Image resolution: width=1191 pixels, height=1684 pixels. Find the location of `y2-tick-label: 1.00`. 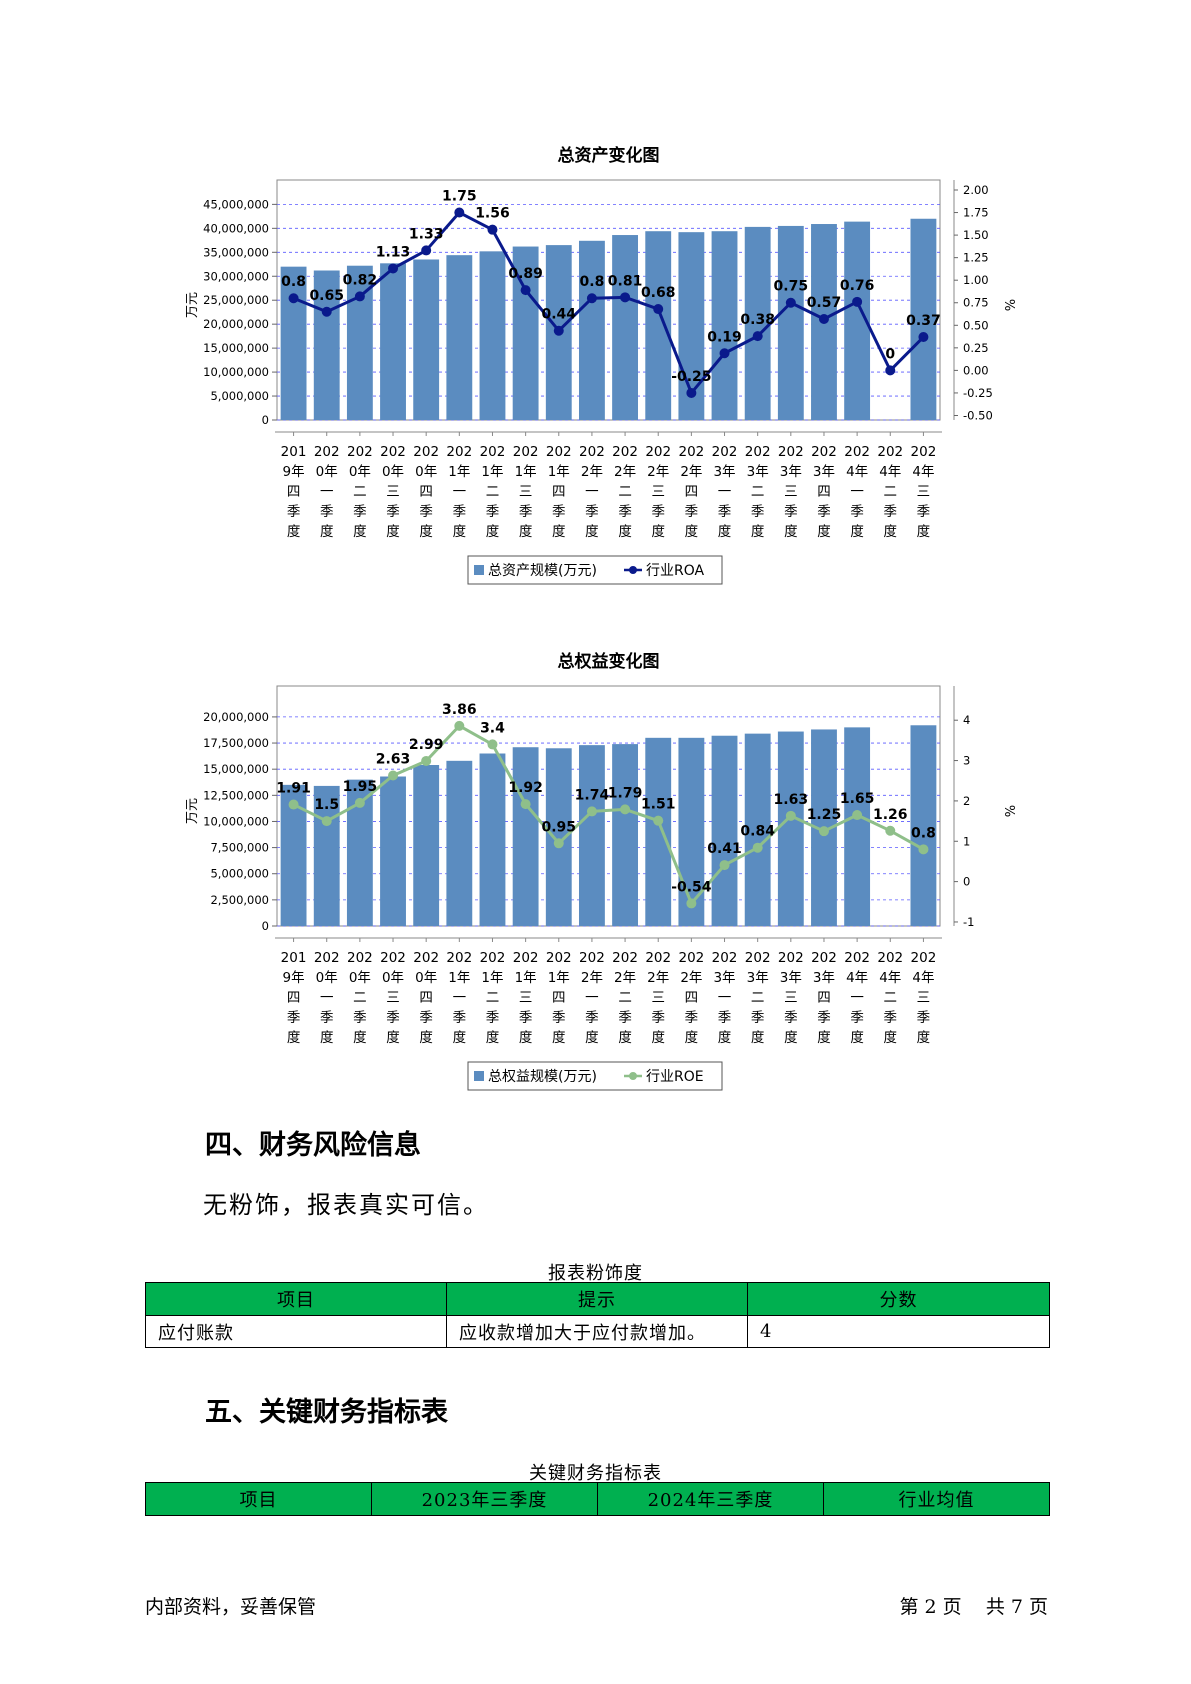

y2-tick-label: 1.00 is located at coordinates (976, 280).